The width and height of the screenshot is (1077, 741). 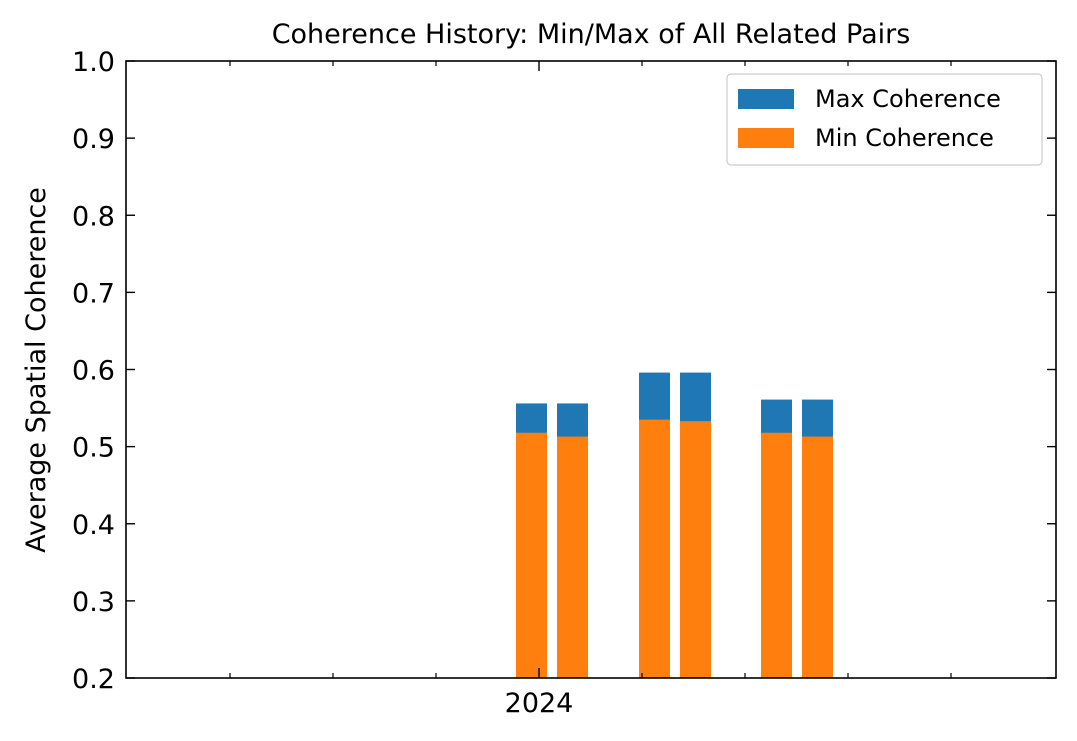 I want to click on legend-box, so click(x=884, y=119).